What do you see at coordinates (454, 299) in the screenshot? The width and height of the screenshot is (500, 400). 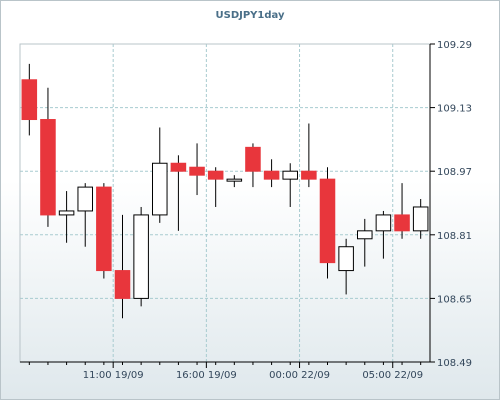 I see `y-tick-label: 108.65` at bounding box center [454, 299].